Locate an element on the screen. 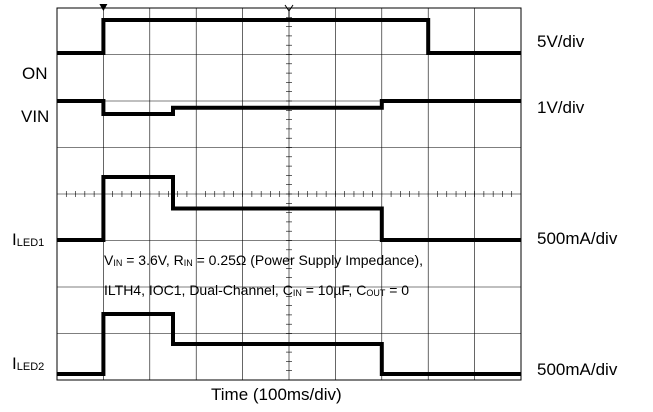 The height and width of the screenshot is (412, 653). trigger-position-marker is located at coordinates (289, 10).